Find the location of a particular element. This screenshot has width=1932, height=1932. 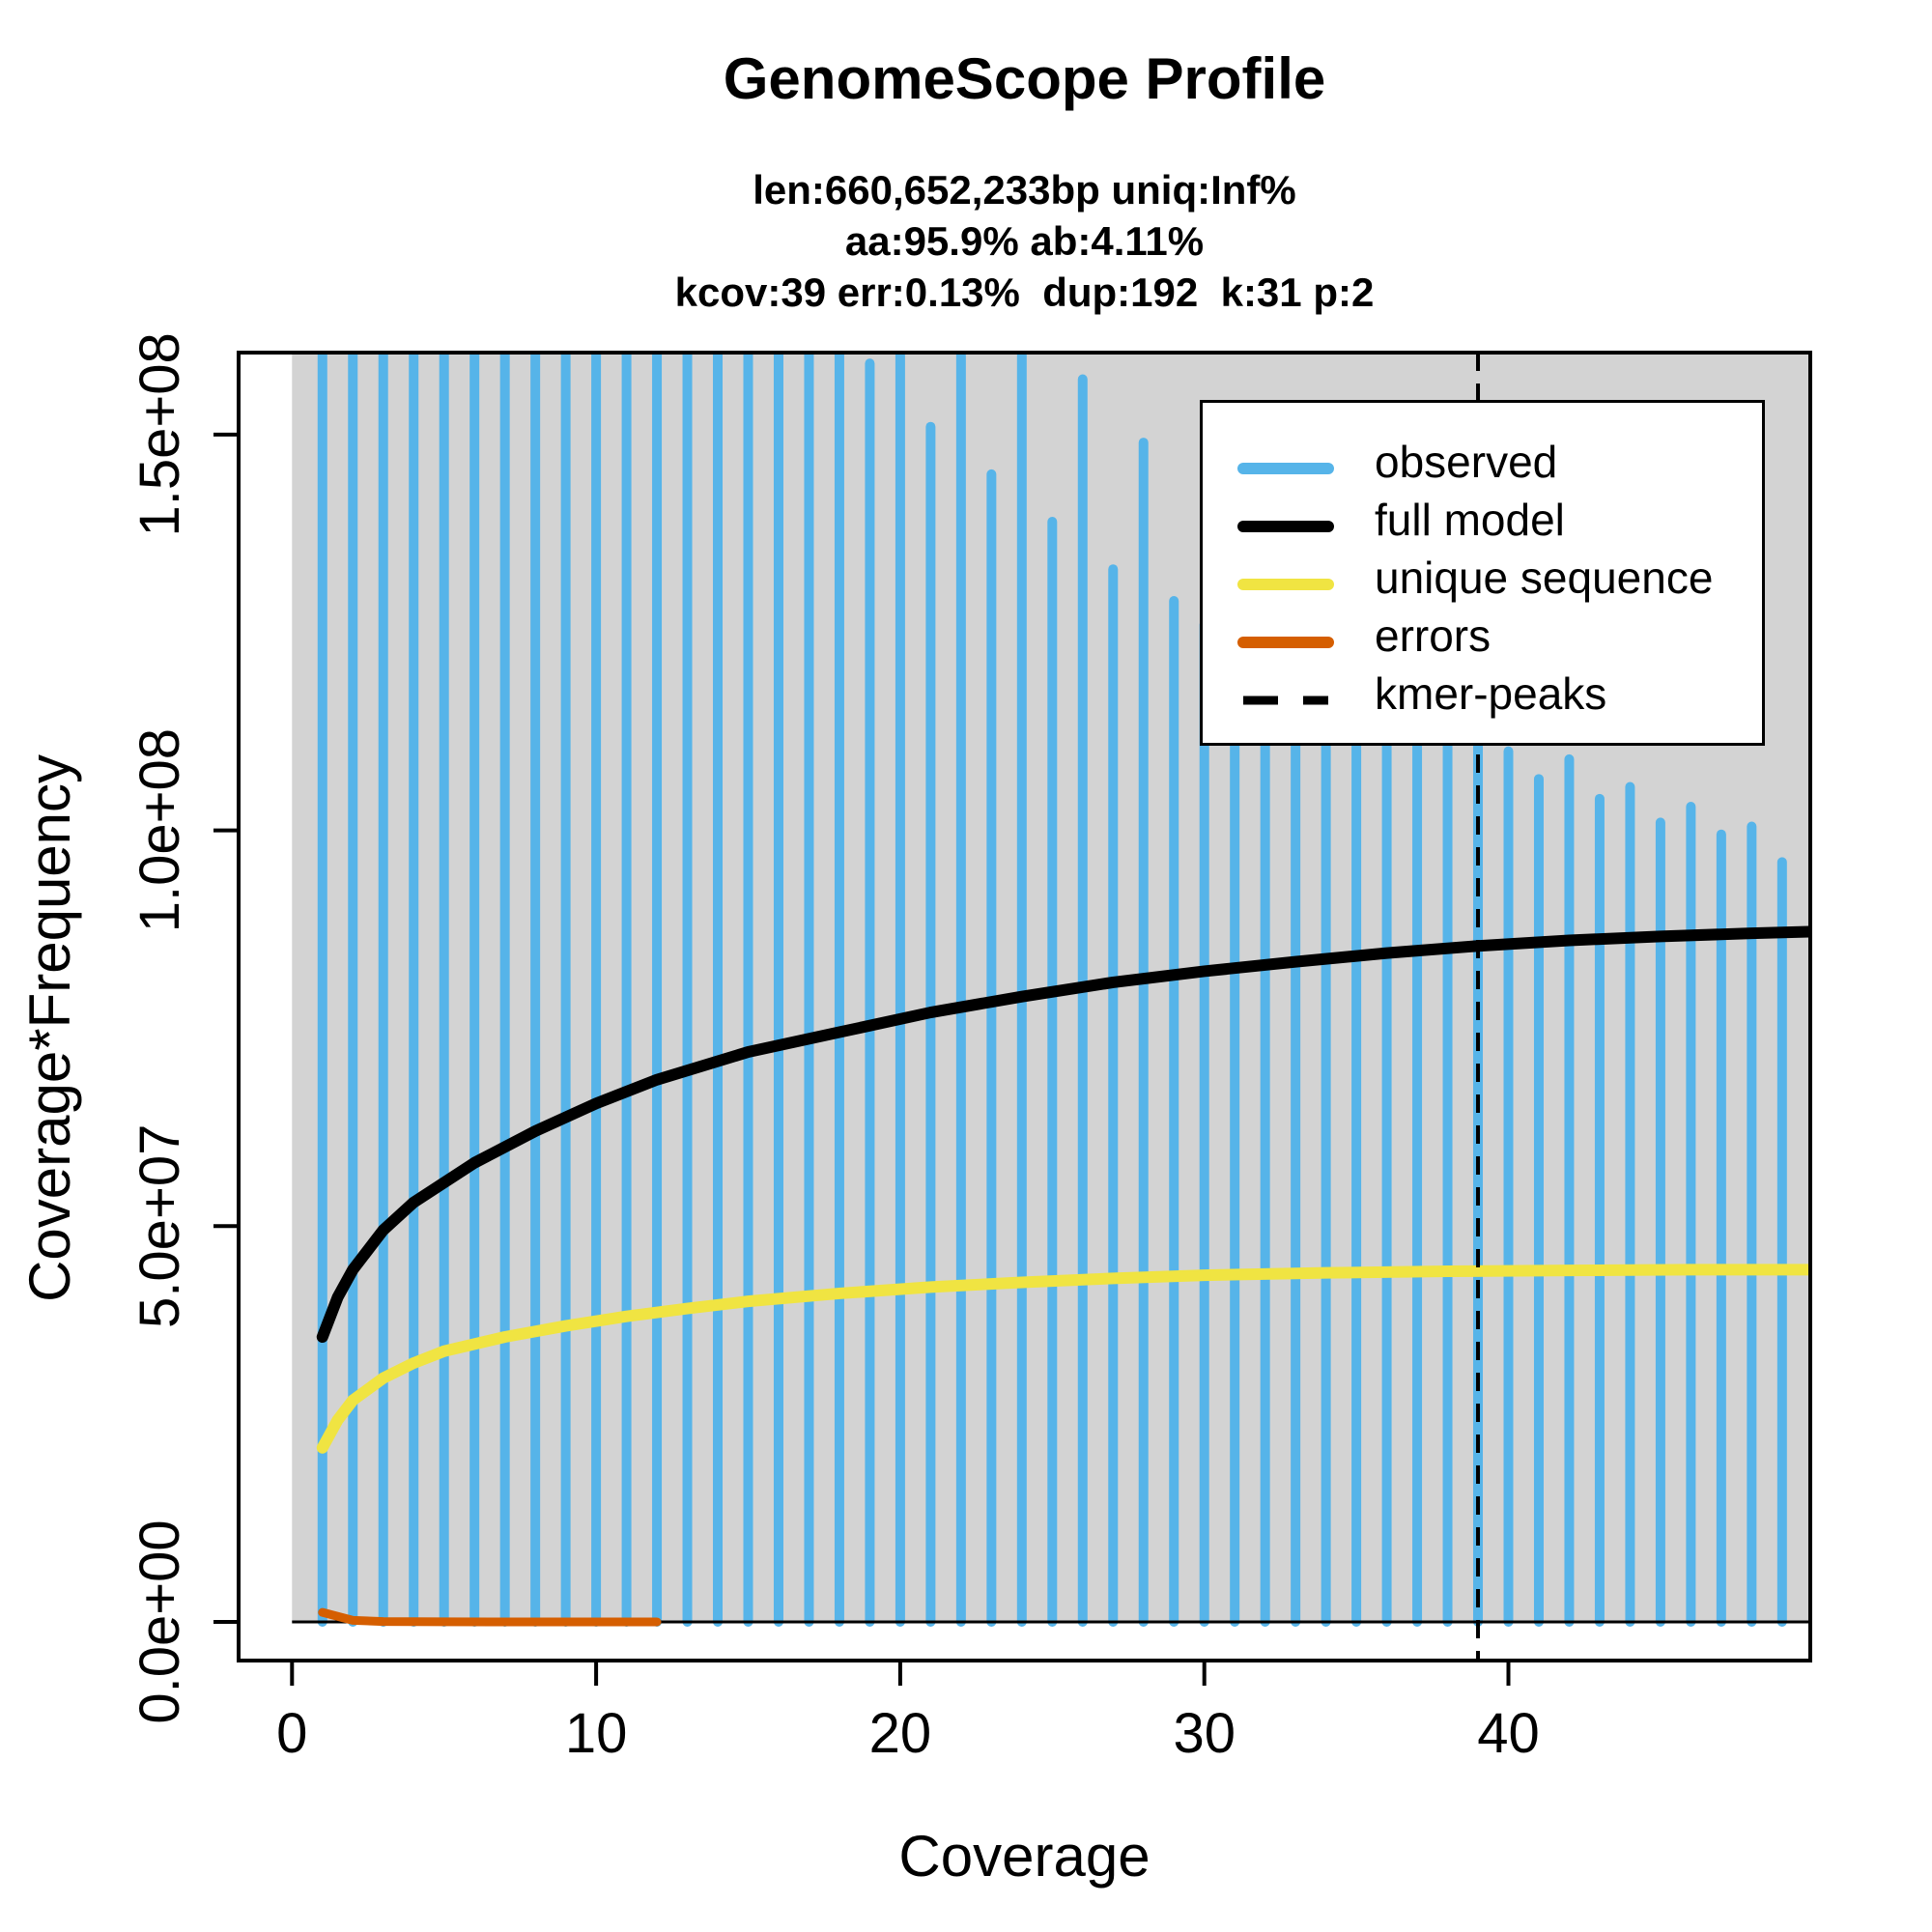

x-axis-tick-label: 40 is located at coordinates (1508, 1733).